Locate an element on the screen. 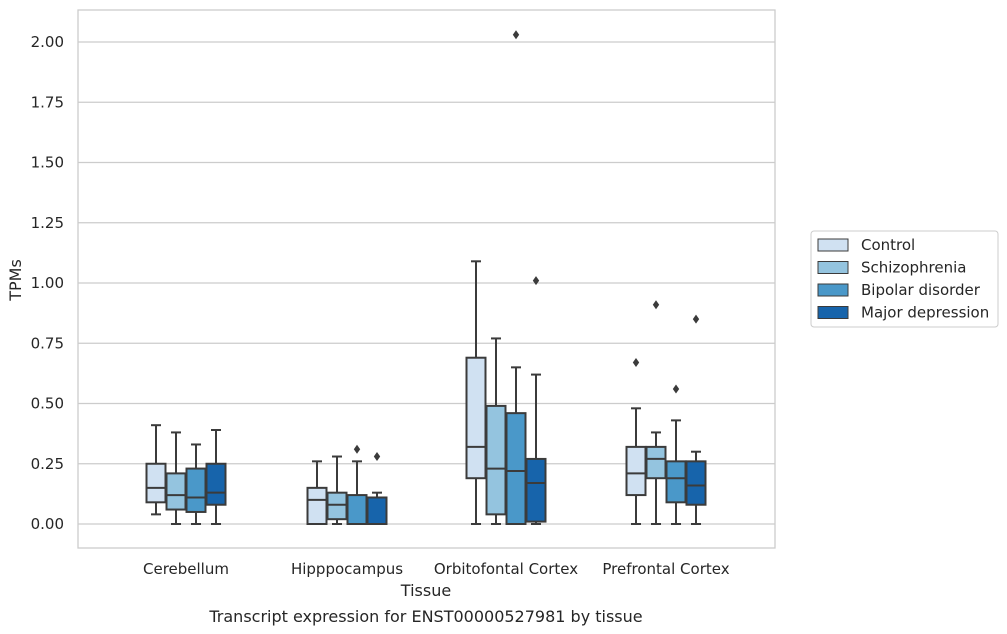 The height and width of the screenshot is (634, 1007). y-tick-label: 0.25 is located at coordinates (47, 464).